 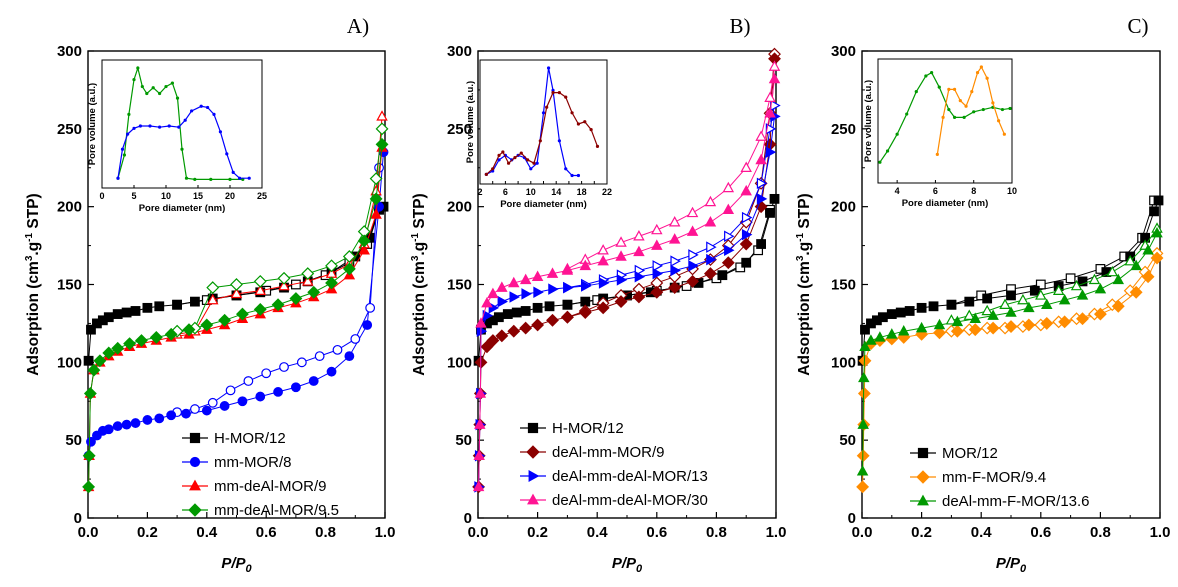 I want to click on y-axis-label-part: Adsorption (cm, so click(x=419, y=318).